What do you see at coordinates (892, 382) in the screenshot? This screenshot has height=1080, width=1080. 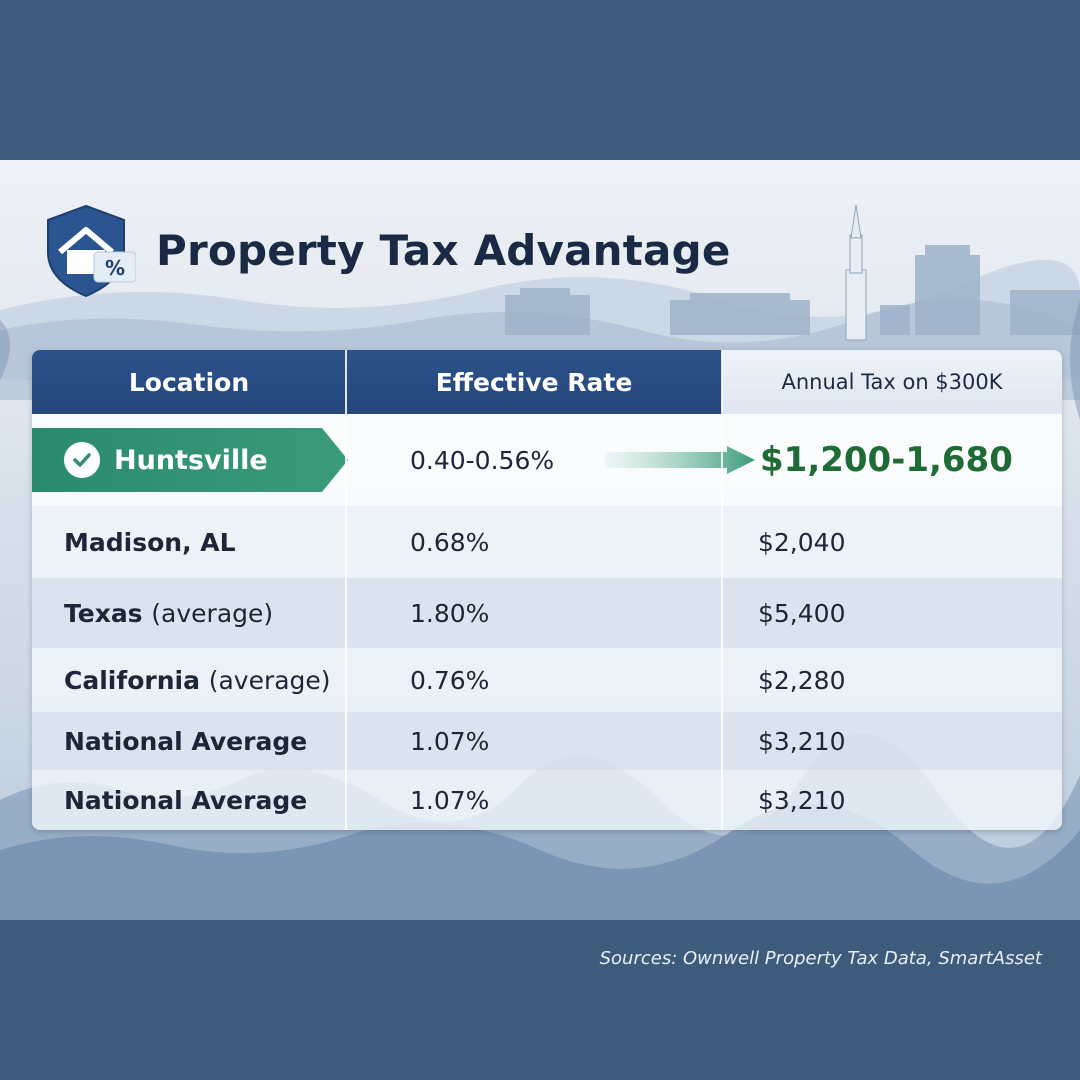 I see `column-header-annual-tax: Annual Tax on $300K` at bounding box center [892, 382].